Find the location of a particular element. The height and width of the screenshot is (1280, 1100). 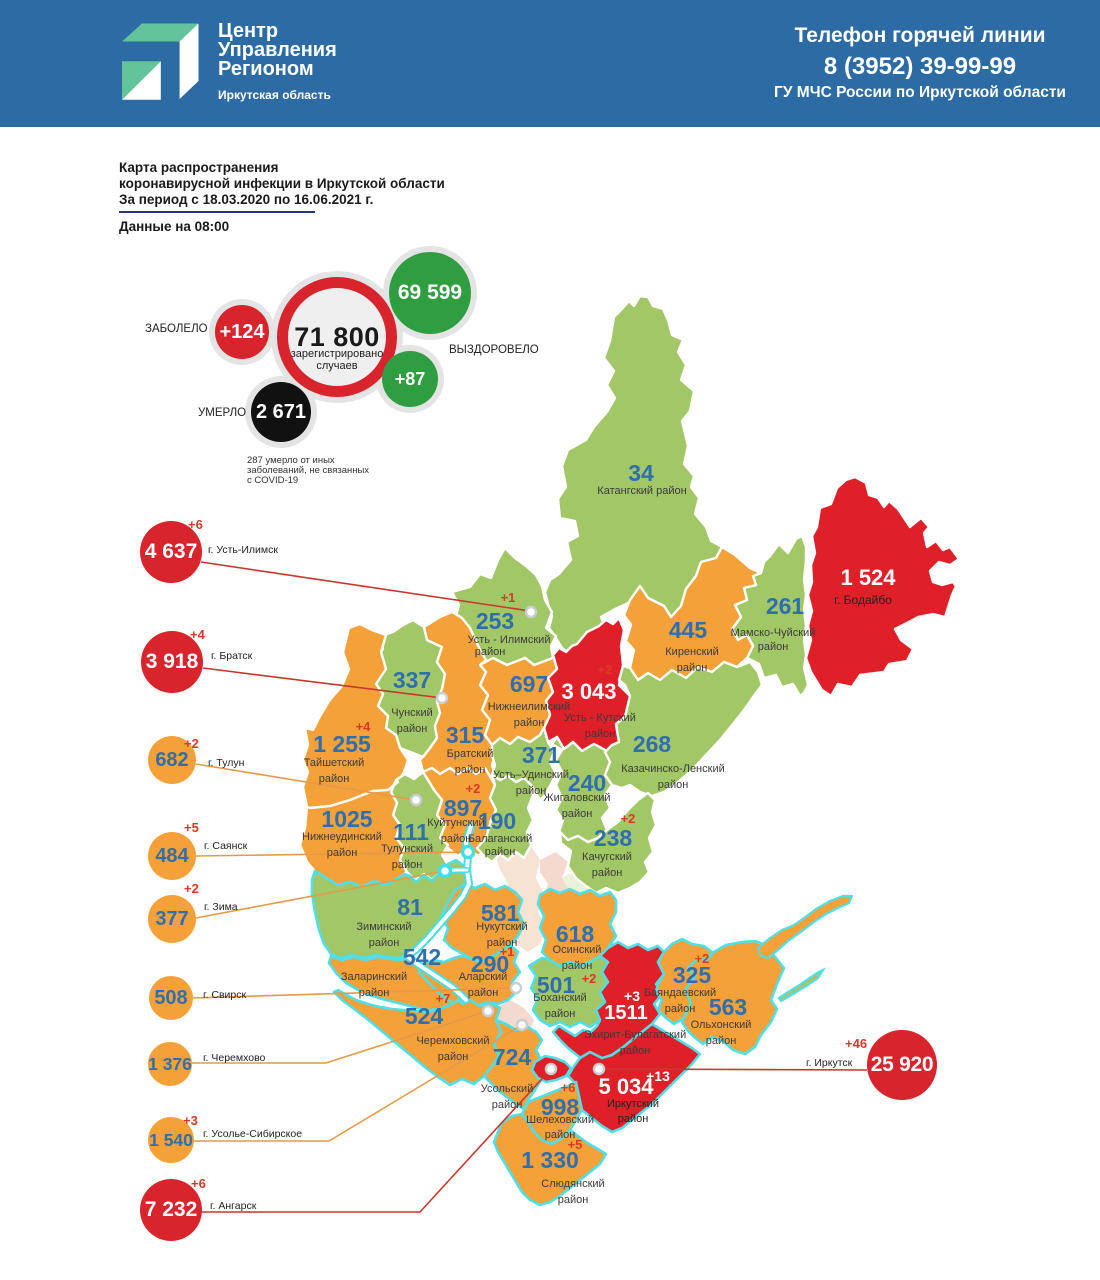

svg-text: 3 043 is located at coordinates (588, 691).